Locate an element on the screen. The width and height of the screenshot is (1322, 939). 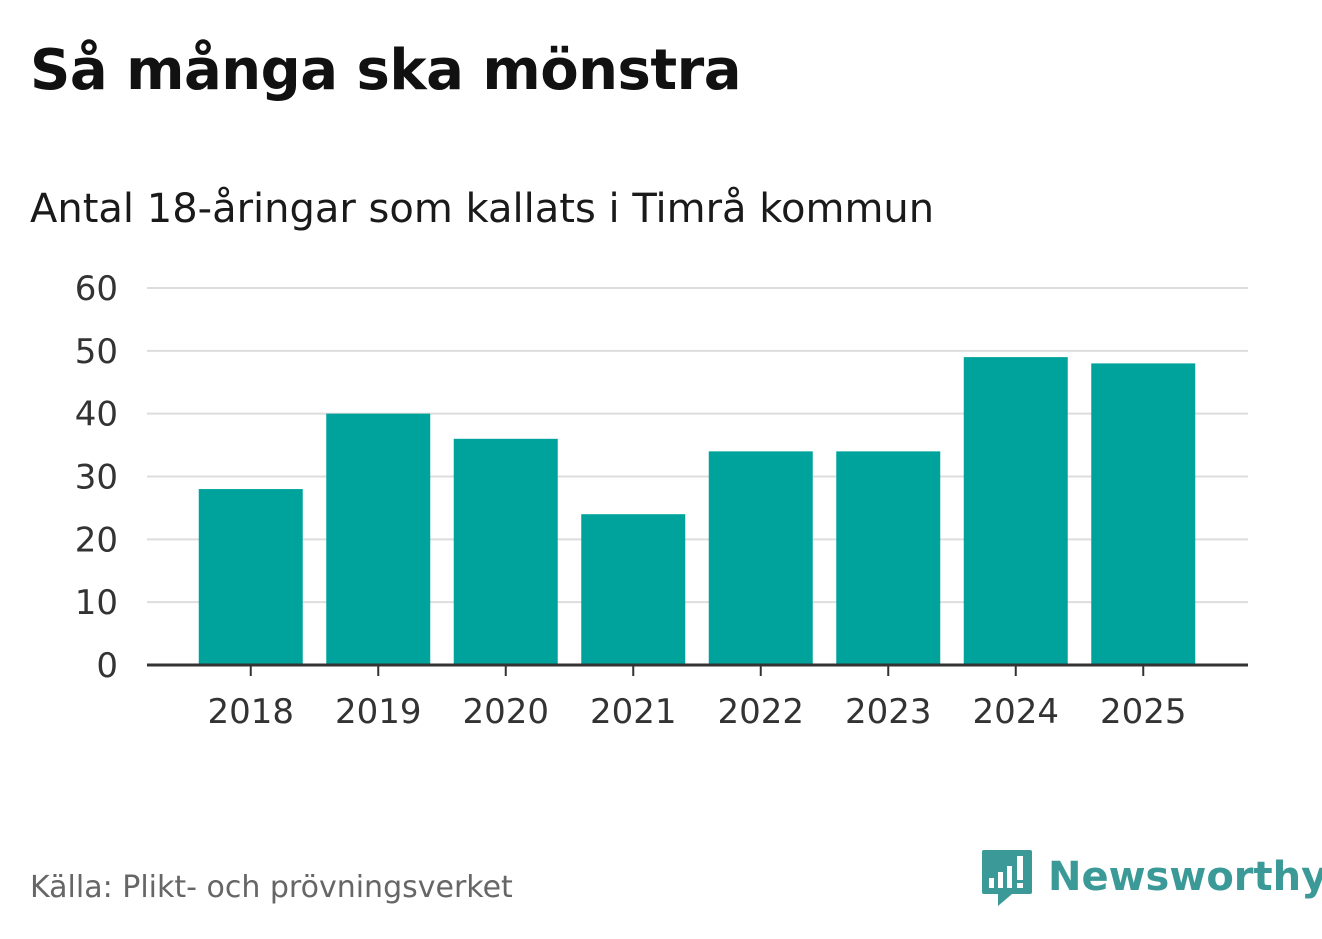
y-tick-label: 50 is located at coordinates (96, 352).